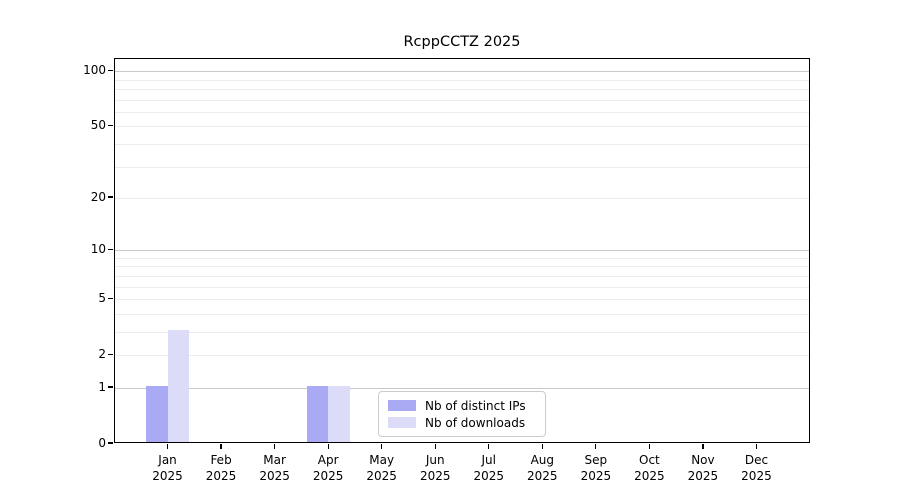  I want to click on x-tick-month: Sep, so click(596, 460).